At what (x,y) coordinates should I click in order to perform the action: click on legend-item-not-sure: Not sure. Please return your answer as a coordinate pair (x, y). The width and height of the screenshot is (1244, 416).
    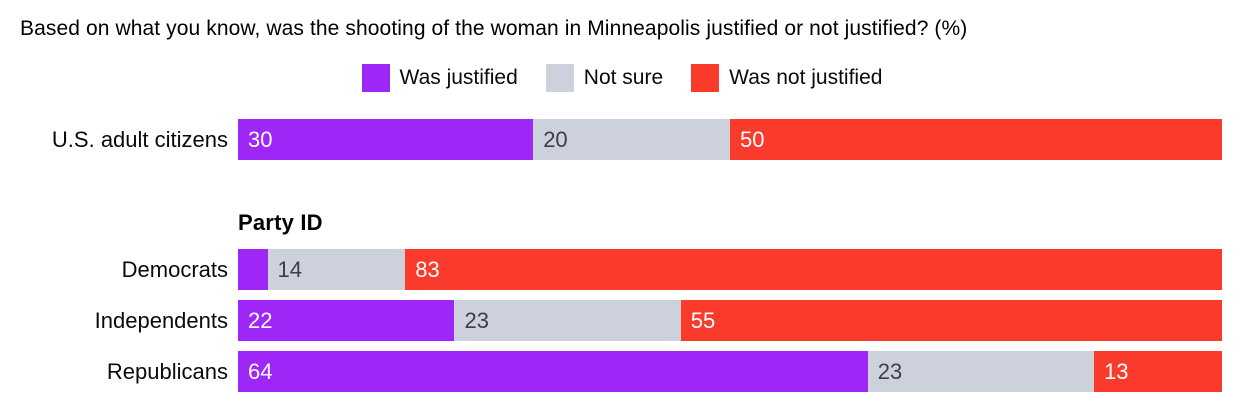
    Looking at the image, I should click on (604, 78).